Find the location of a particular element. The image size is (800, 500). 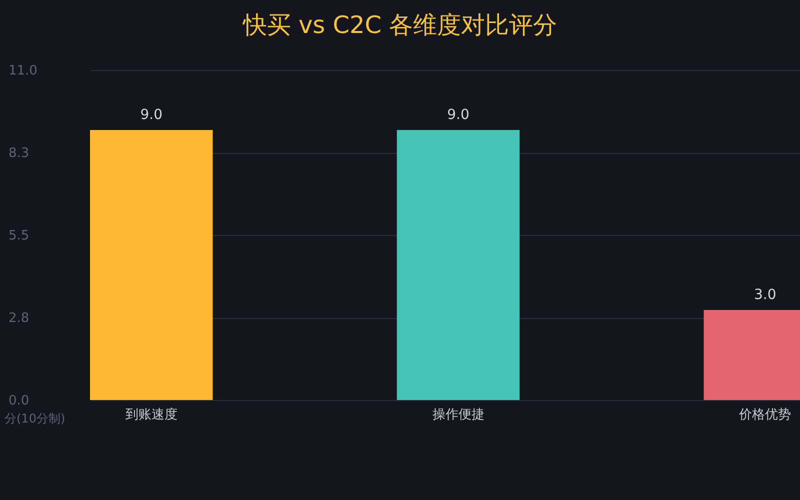

y-tick-label: 8.3 is located at coordinates (19, 153).